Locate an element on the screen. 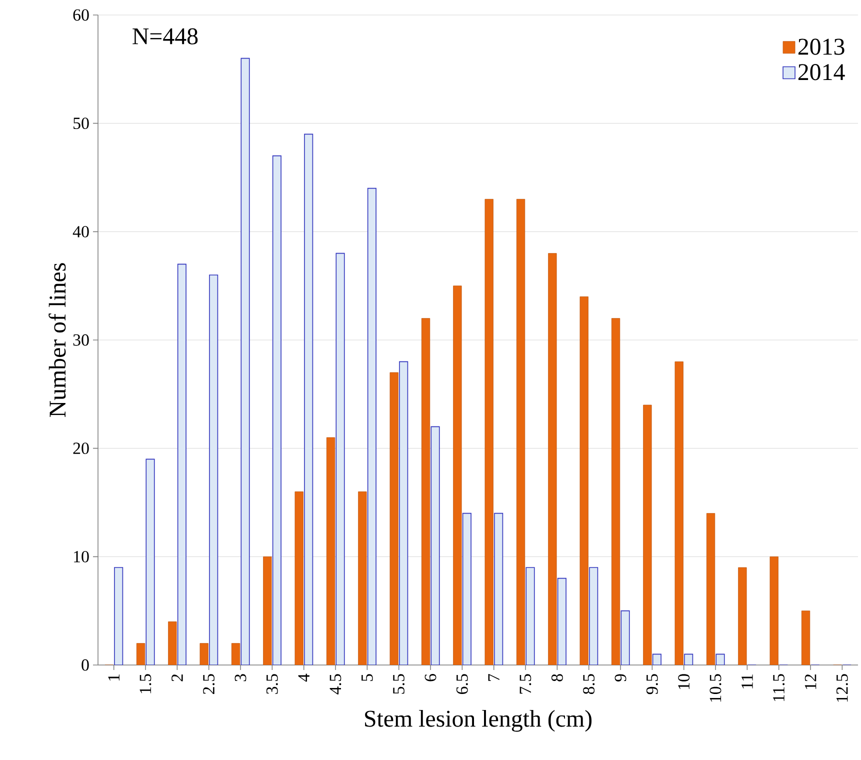 The height and width of the screenshot is (760, 861). x-tick-label: 7 is located at coordinates (494, 677).